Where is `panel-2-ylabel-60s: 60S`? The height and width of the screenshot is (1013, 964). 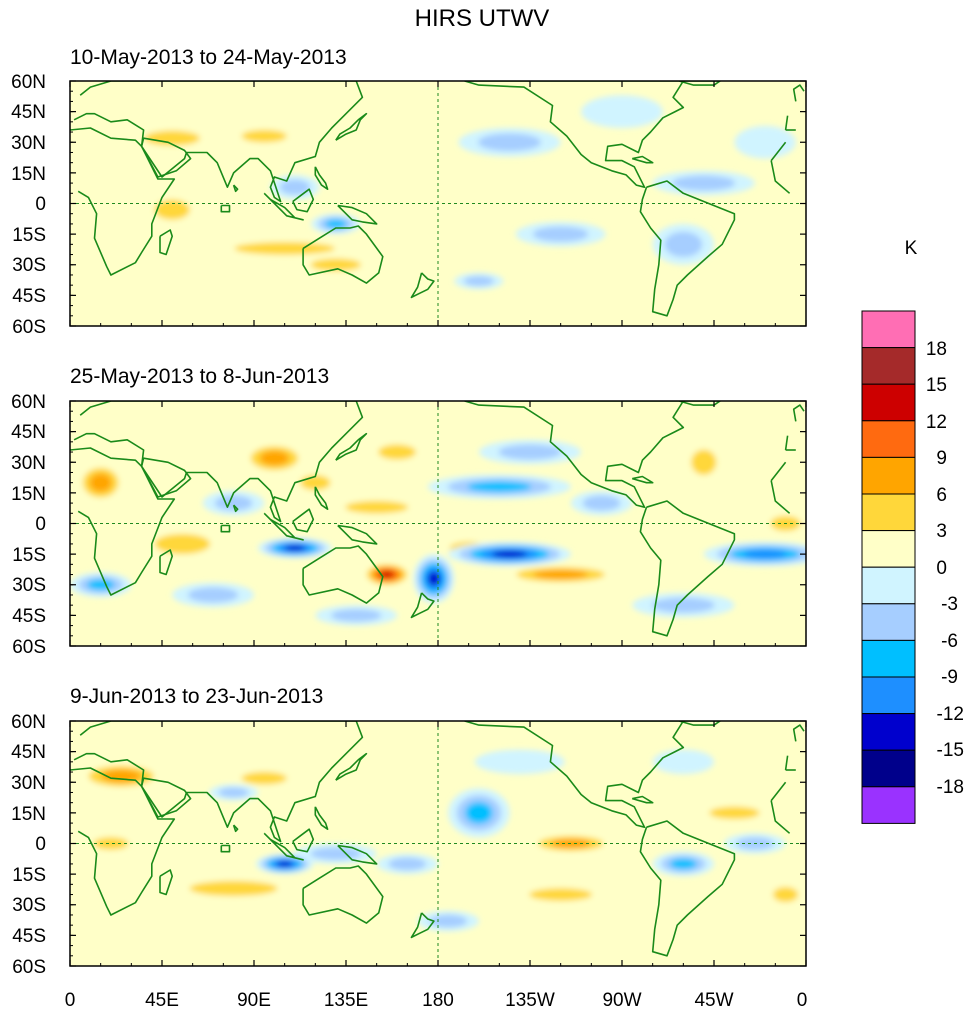 panel-2-ylabel-60s: 60S is located at coordinates (29, 647).